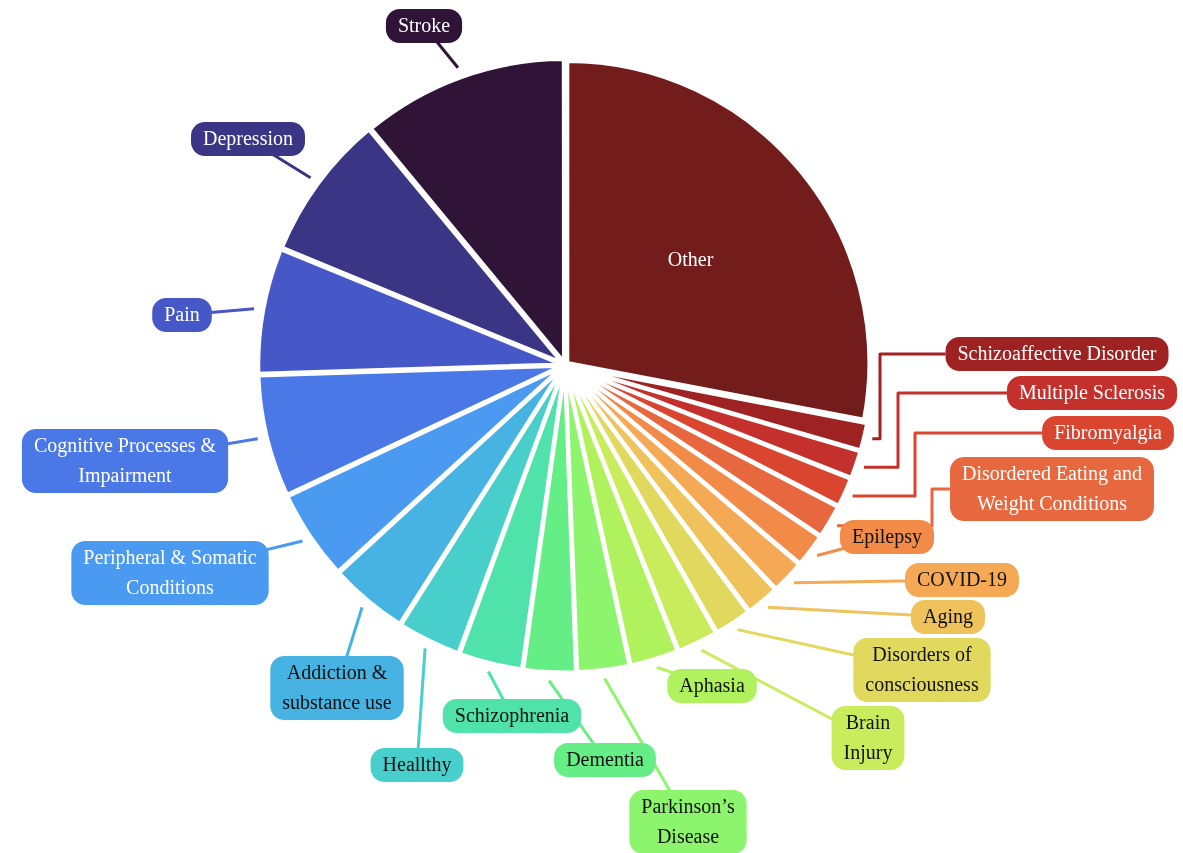 Image resolution: width=1183 pixels, height=853 pixels. I want to click on slice-label: Dementia, so click(605, 759).